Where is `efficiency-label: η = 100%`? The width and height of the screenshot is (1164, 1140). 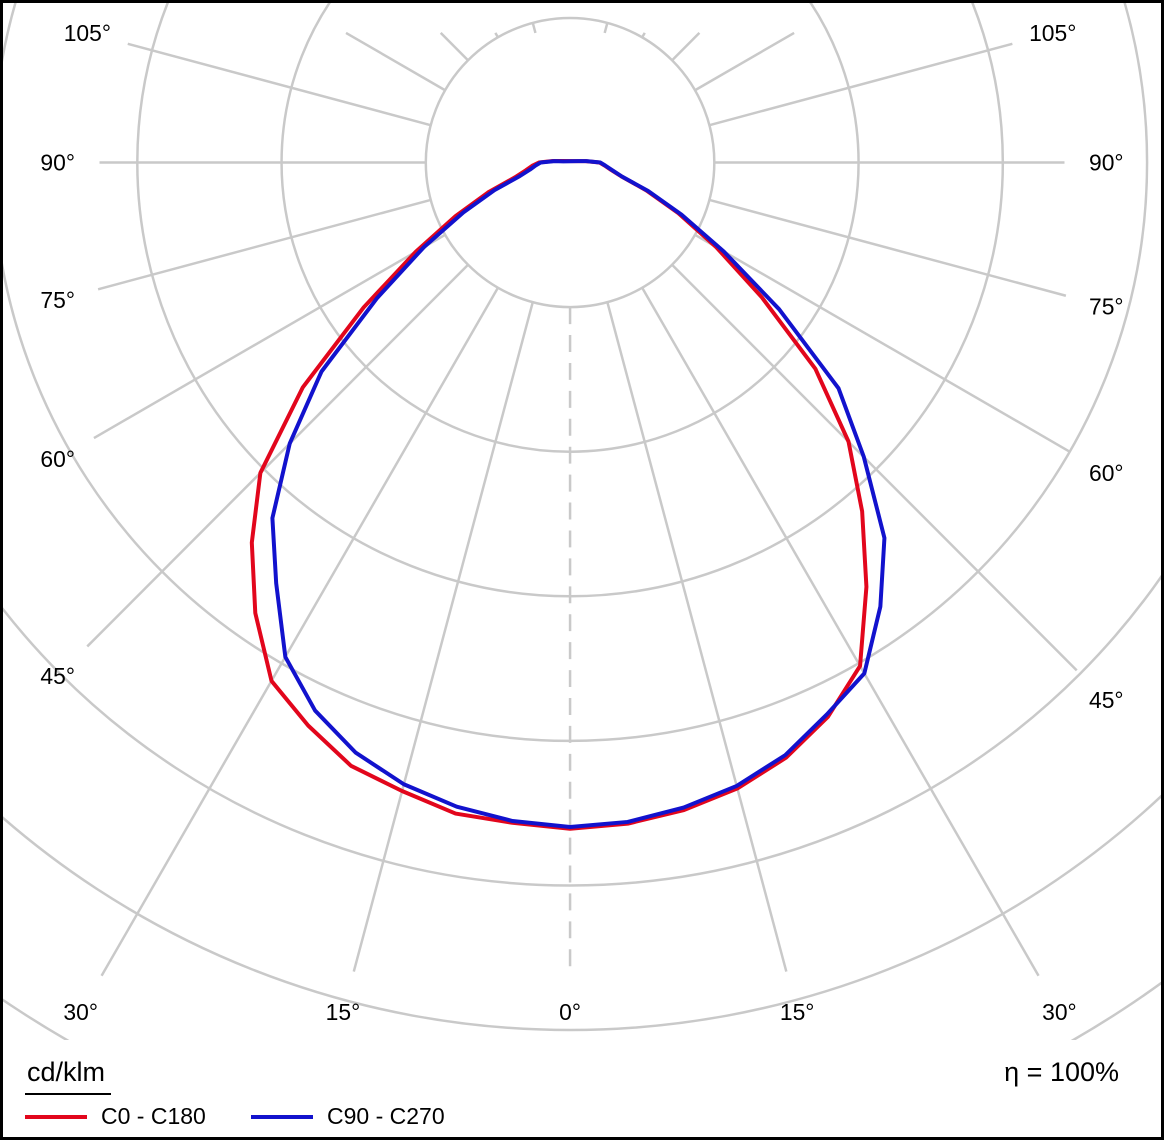 efficiency-label: η = 100% is located at coordinates (1061, 1072).